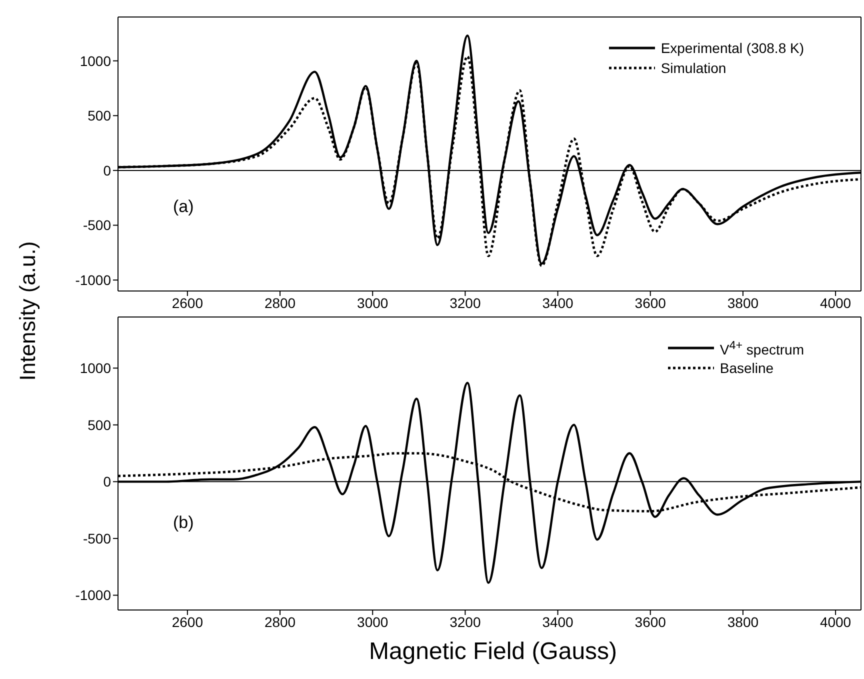 The image size is (864, 679). Describe the element at coordinates (493, 652) in the screenshot. I see `x-axis-title: Magnetic Field (Gauss)` at that location.